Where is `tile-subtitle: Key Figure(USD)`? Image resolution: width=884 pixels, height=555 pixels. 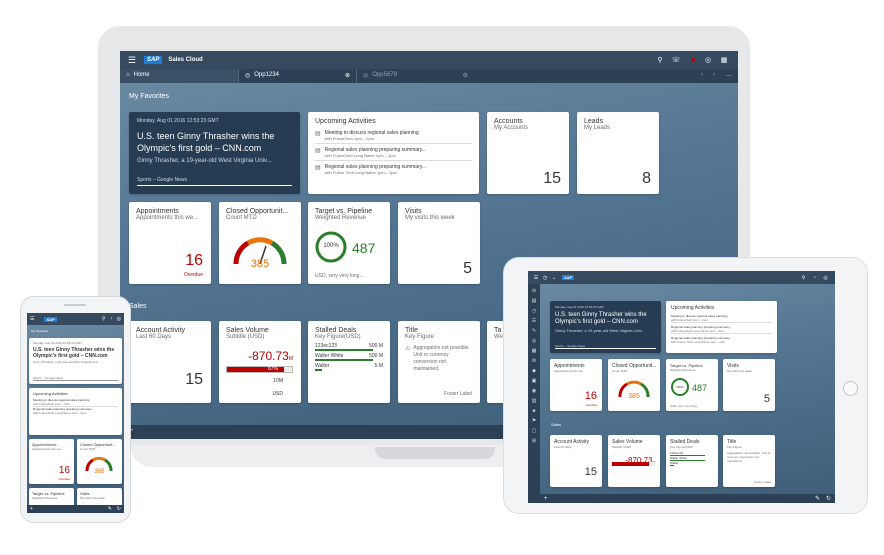
tile-subtitle: Key Figure(USD) is located at coordinates (338, 337).